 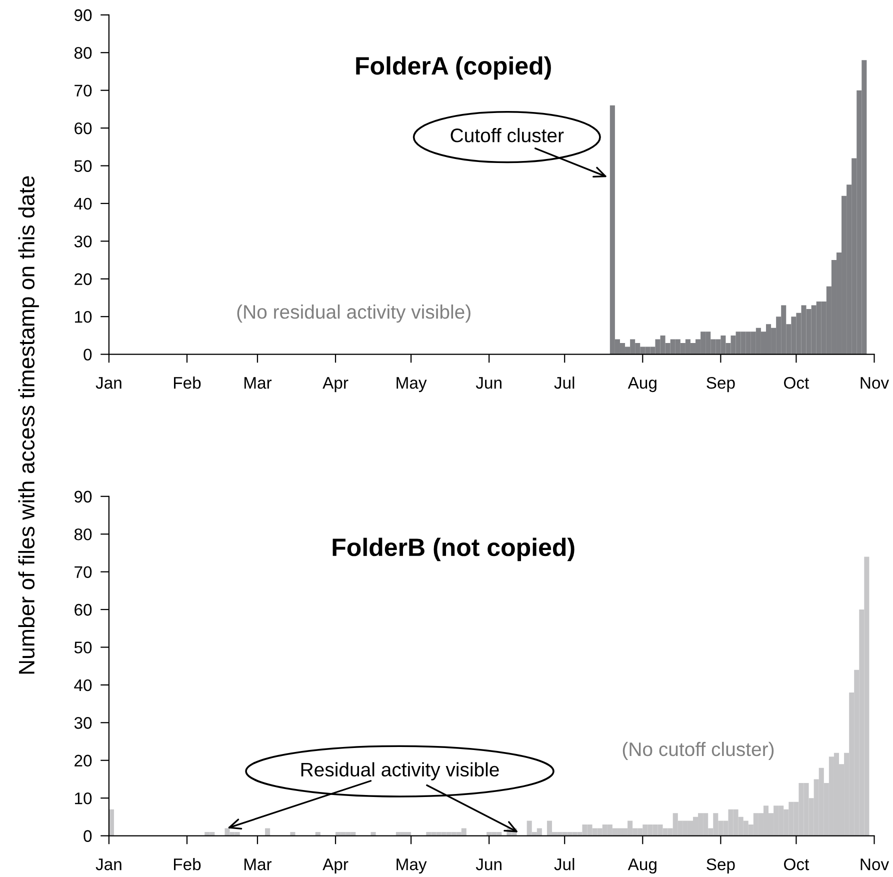 What do you see at coordinates (453, 68) in the screenshot?
I see `text: FolderA (copied)` at bounding box center [453, 68].